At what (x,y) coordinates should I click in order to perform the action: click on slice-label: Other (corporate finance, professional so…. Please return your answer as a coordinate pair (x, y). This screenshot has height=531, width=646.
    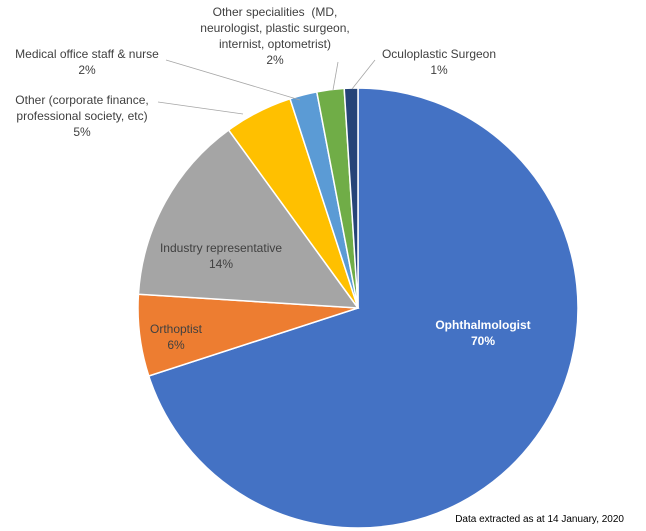
    Looking at the image, I should click on (81, 116).